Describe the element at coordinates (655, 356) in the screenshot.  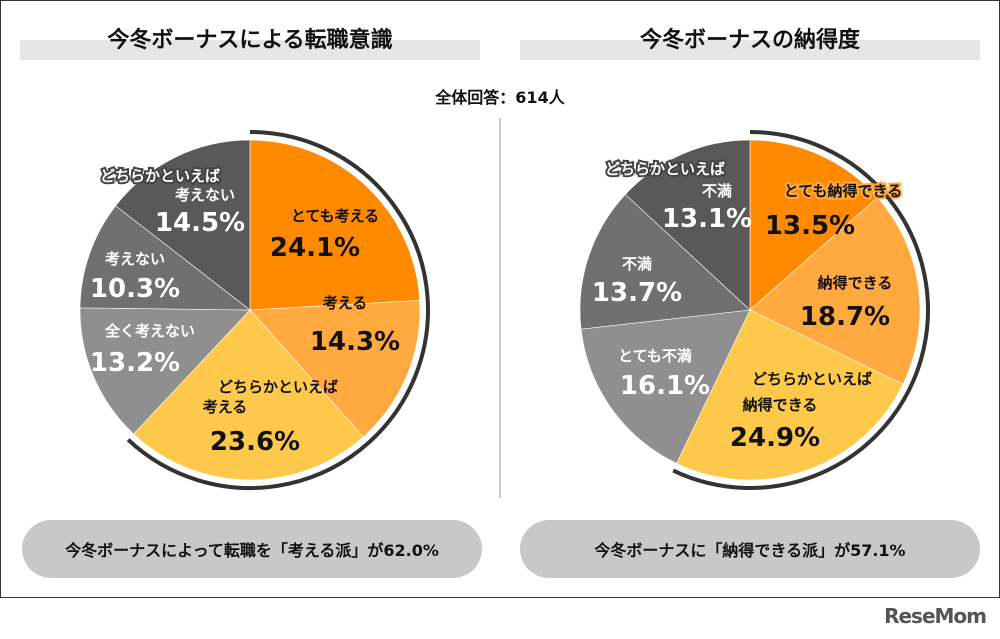
I see `slice-label: とても不満` at that location.